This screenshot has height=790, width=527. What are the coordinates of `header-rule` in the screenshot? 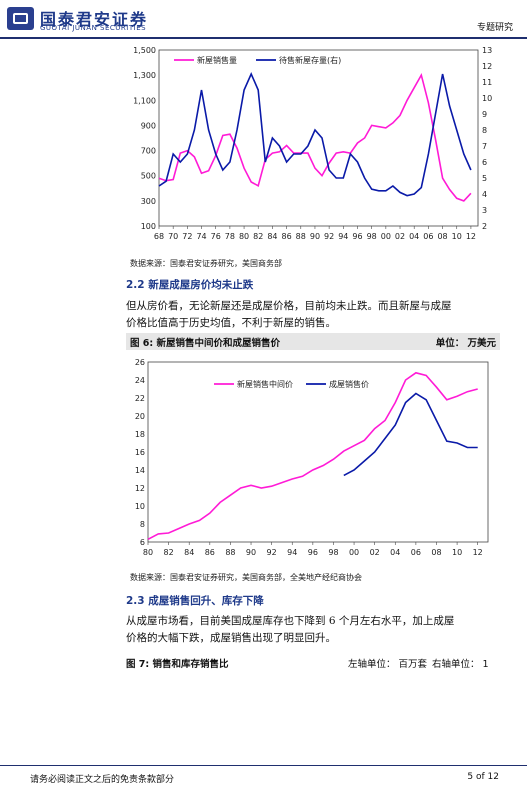 It's located at (263, 38).